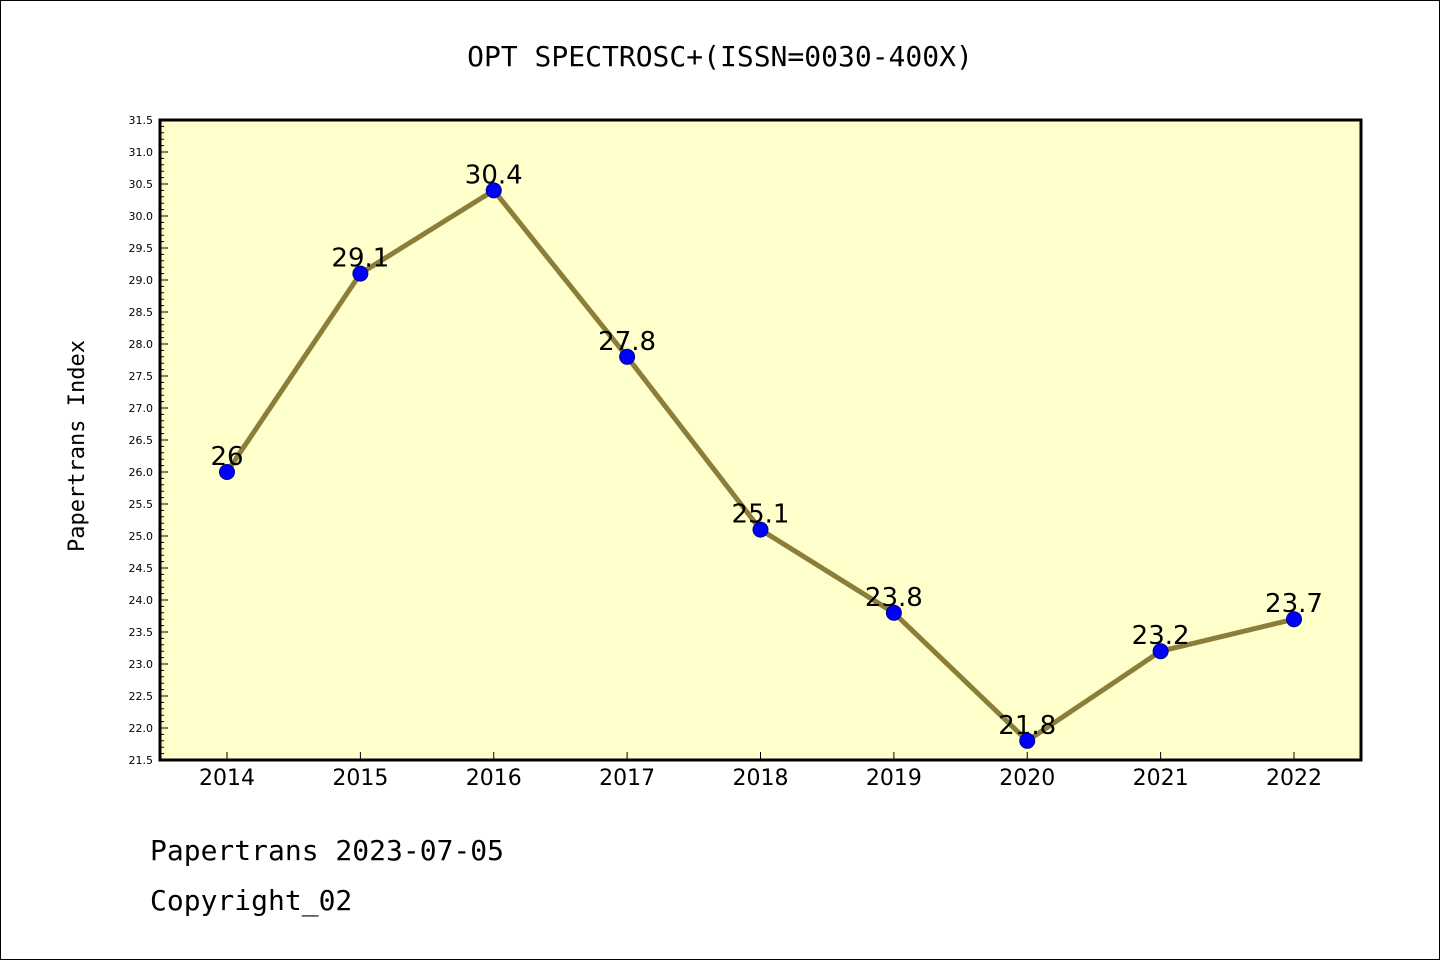 Image resolution: width=1440 pixels, height=960 pixels. Describe the element at coordinates (141, 696) in the screenshot. I see `y-tick-label: 22.5` at that location.